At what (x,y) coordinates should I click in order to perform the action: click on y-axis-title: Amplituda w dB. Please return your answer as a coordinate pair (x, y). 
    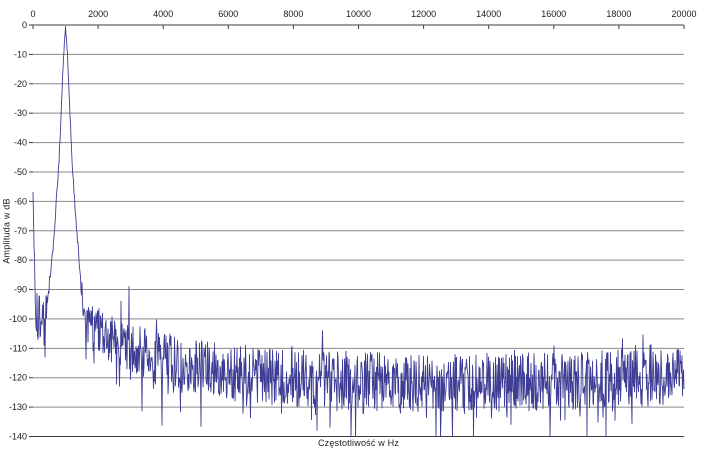
    Looking at the image, I should click on (7, 231).